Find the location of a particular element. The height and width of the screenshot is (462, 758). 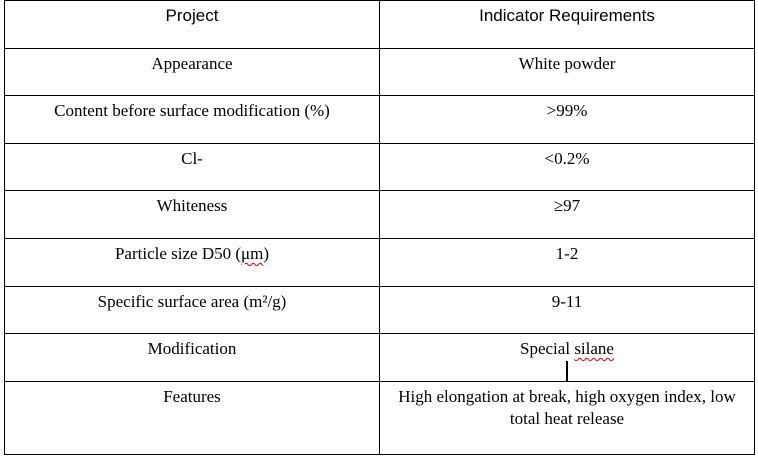

table-row: Appearance White powder is located at coordinates (379, 72).